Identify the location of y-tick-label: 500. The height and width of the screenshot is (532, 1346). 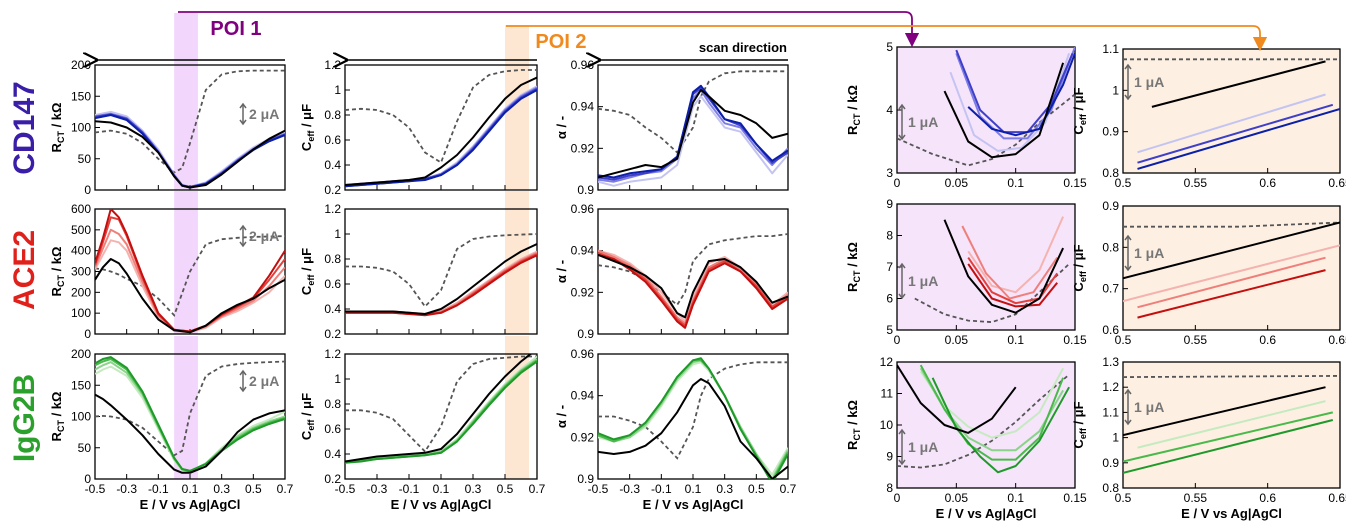
(81, 230).